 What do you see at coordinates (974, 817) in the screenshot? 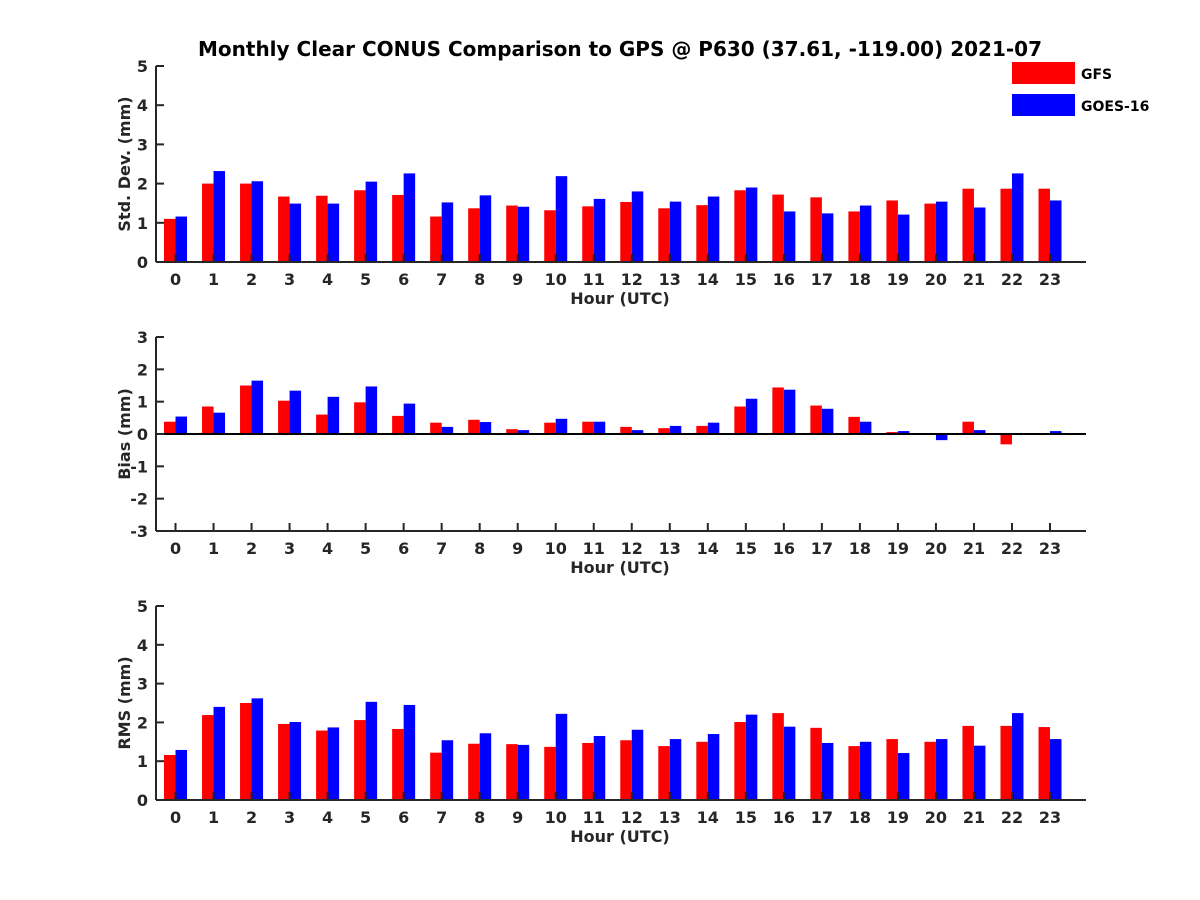
I see `rms-x-tick-label: 21` at bounding box center [974, 817].